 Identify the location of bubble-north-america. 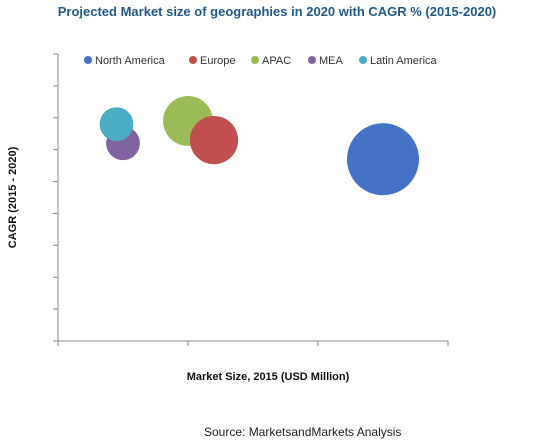
(383, 159).